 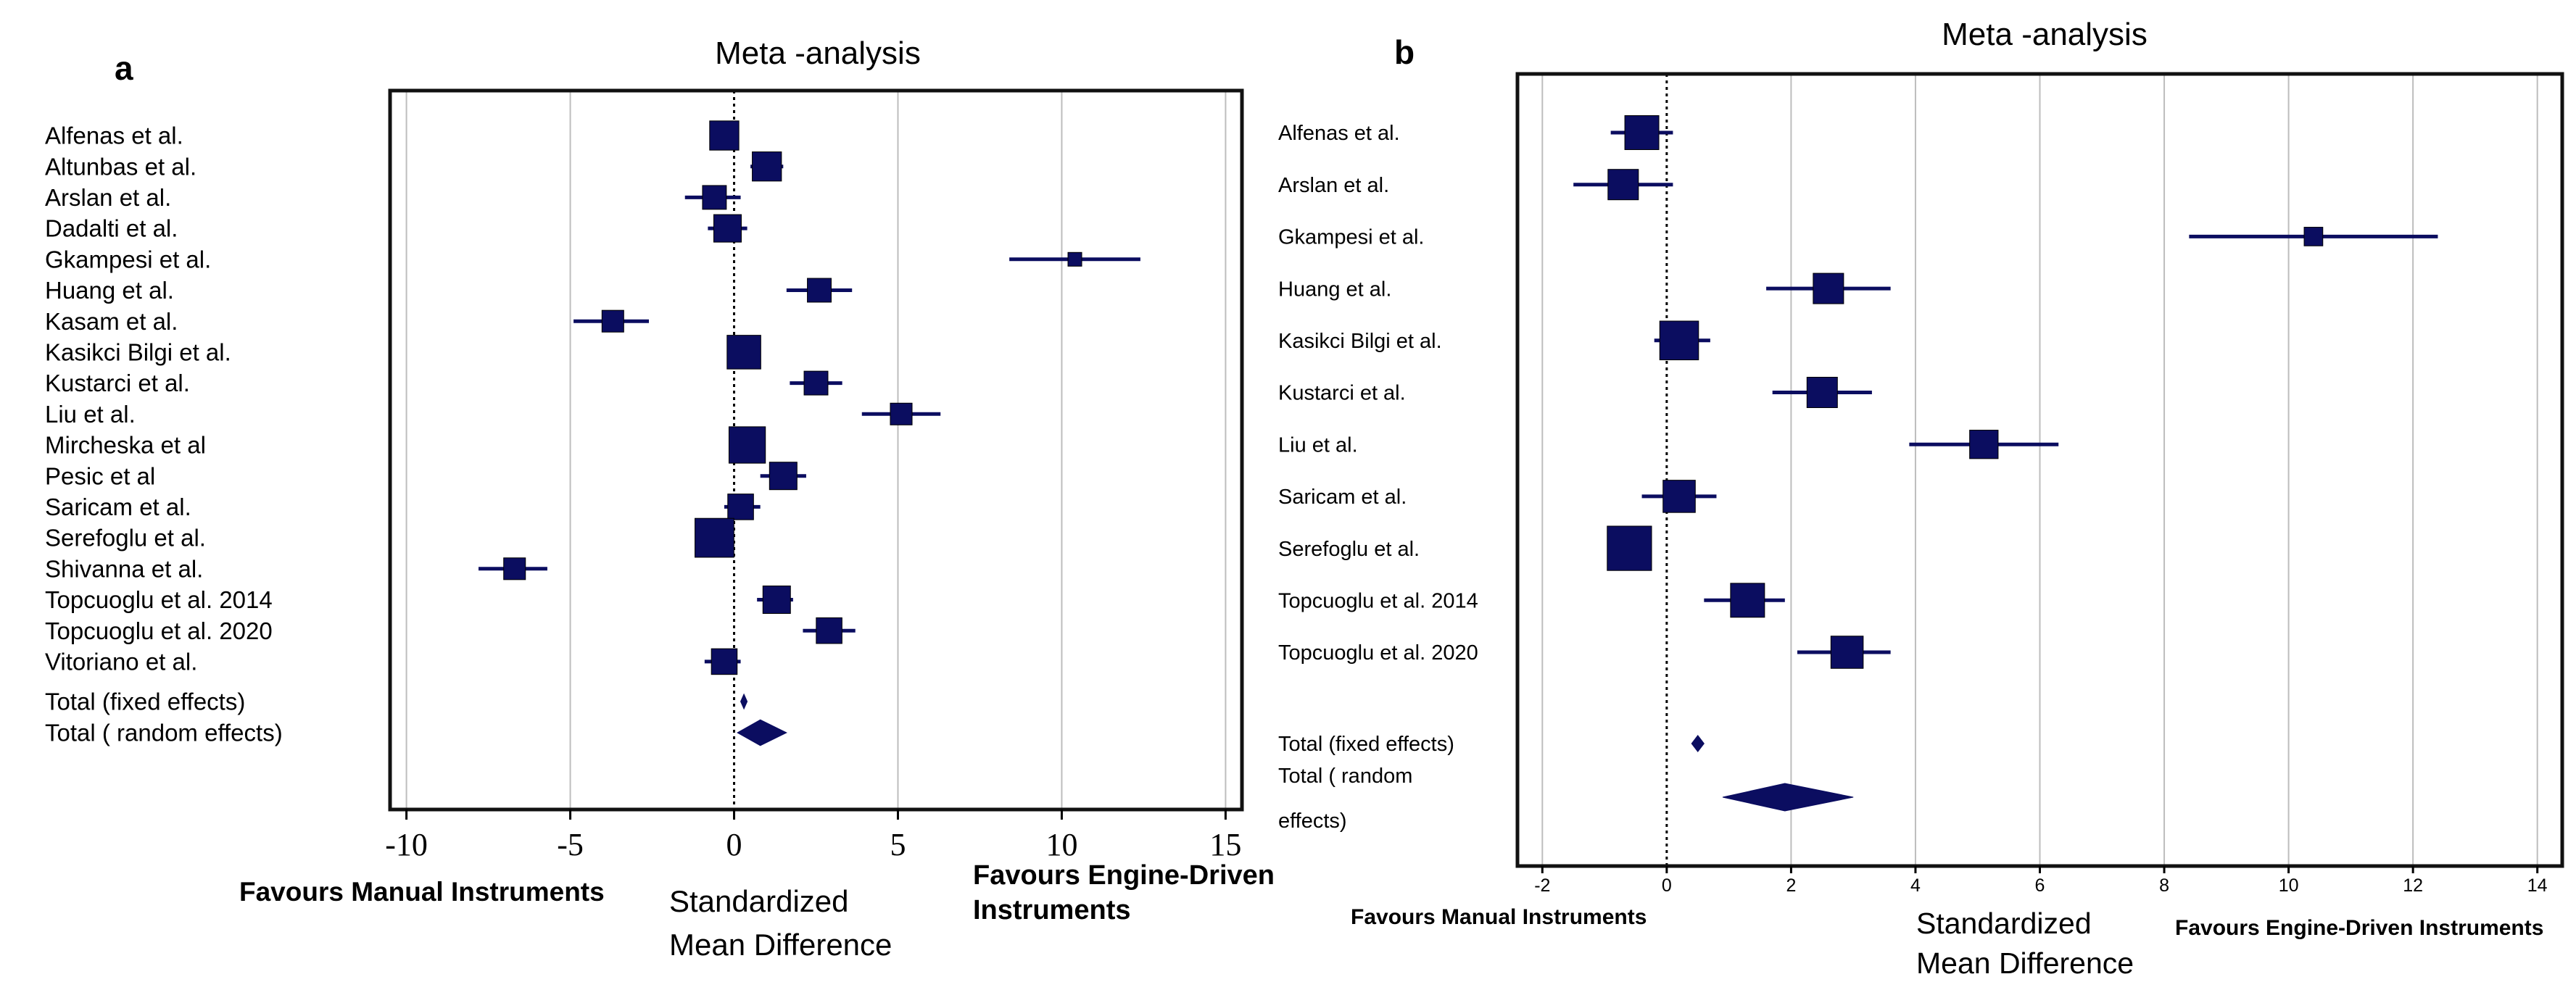 I want to click on study-row: Gkampesi et al., so click(x=1858, y=237).